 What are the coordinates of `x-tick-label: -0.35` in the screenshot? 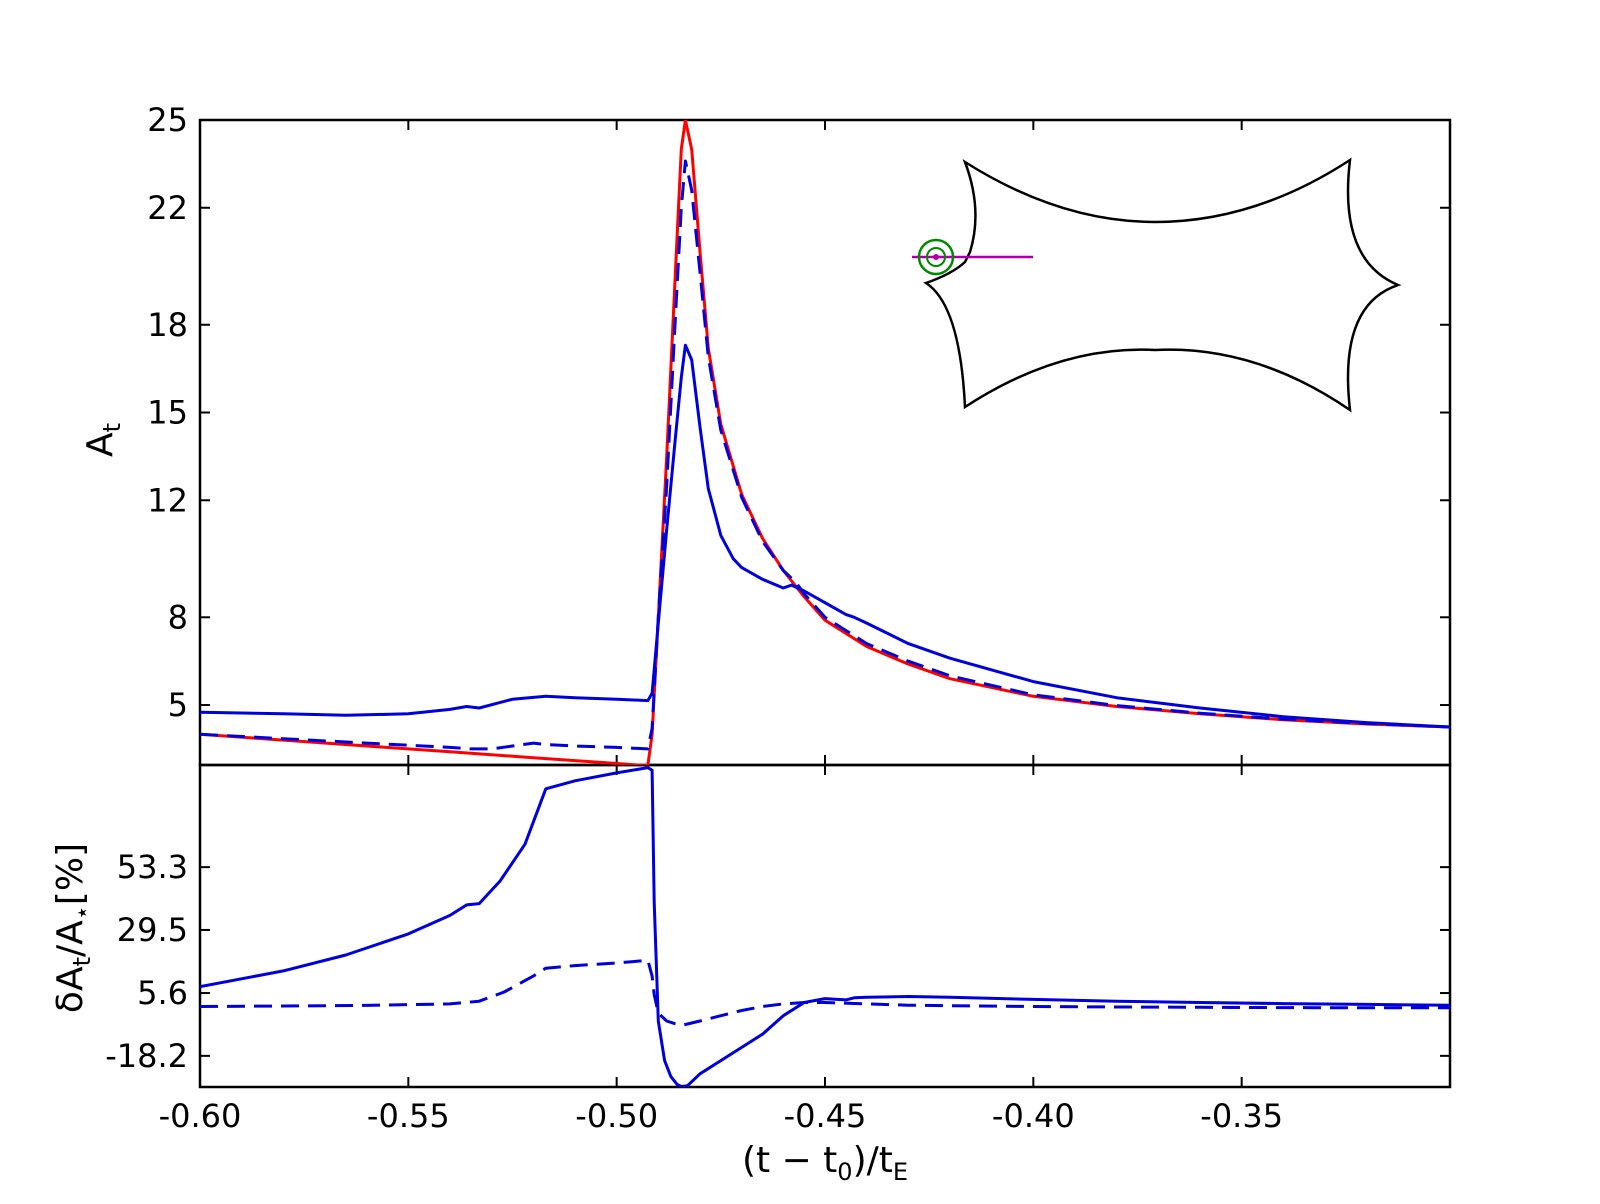 It's located at (1241, 1116).